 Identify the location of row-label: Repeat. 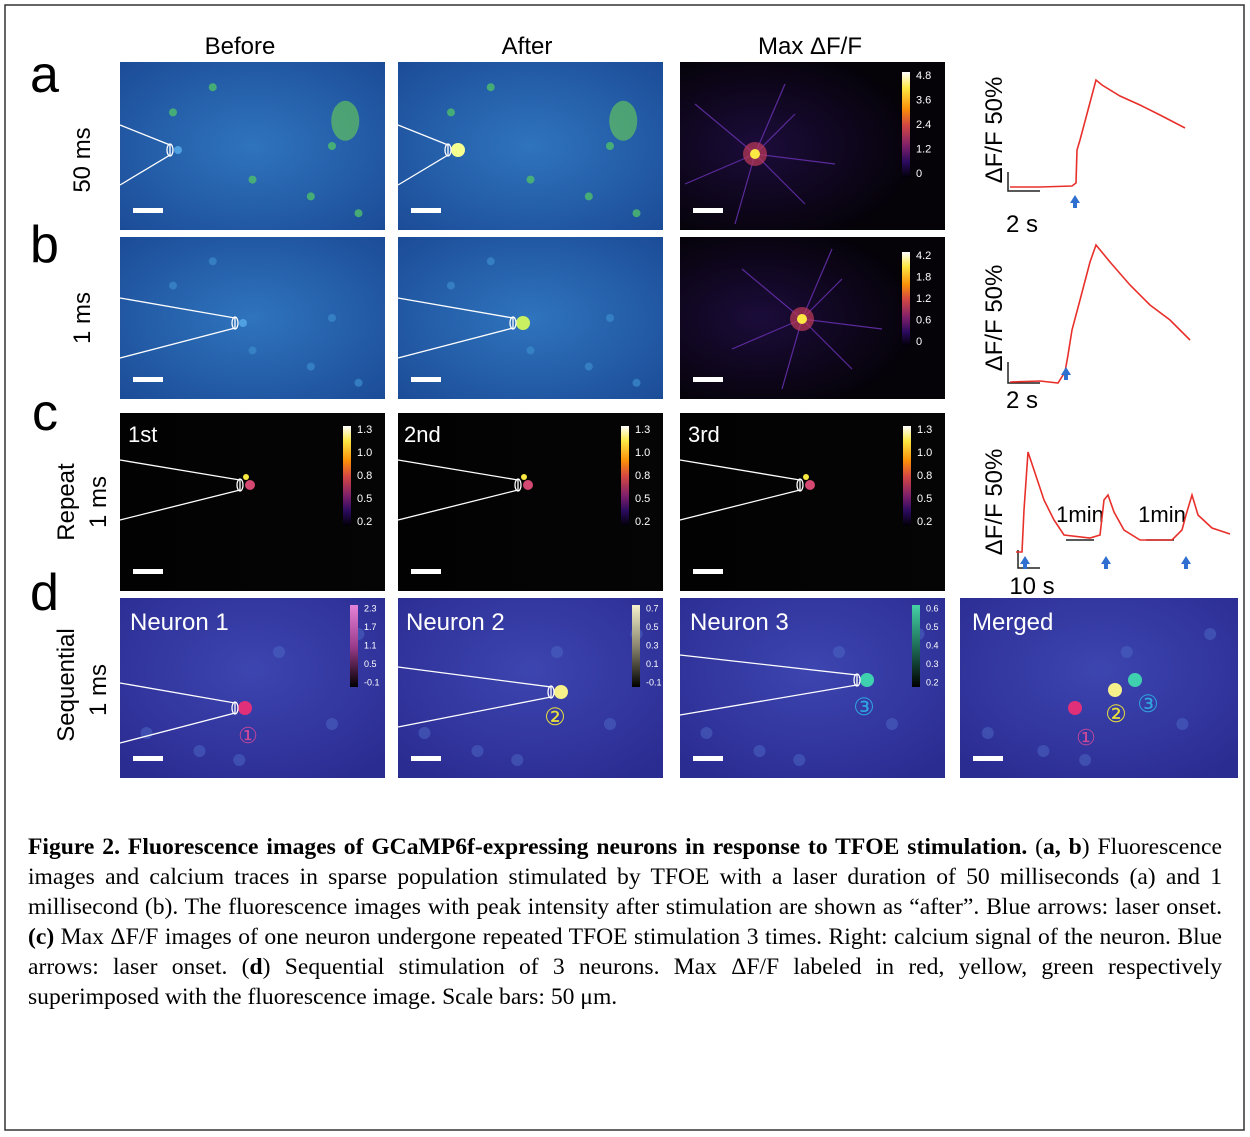
(66, 502).